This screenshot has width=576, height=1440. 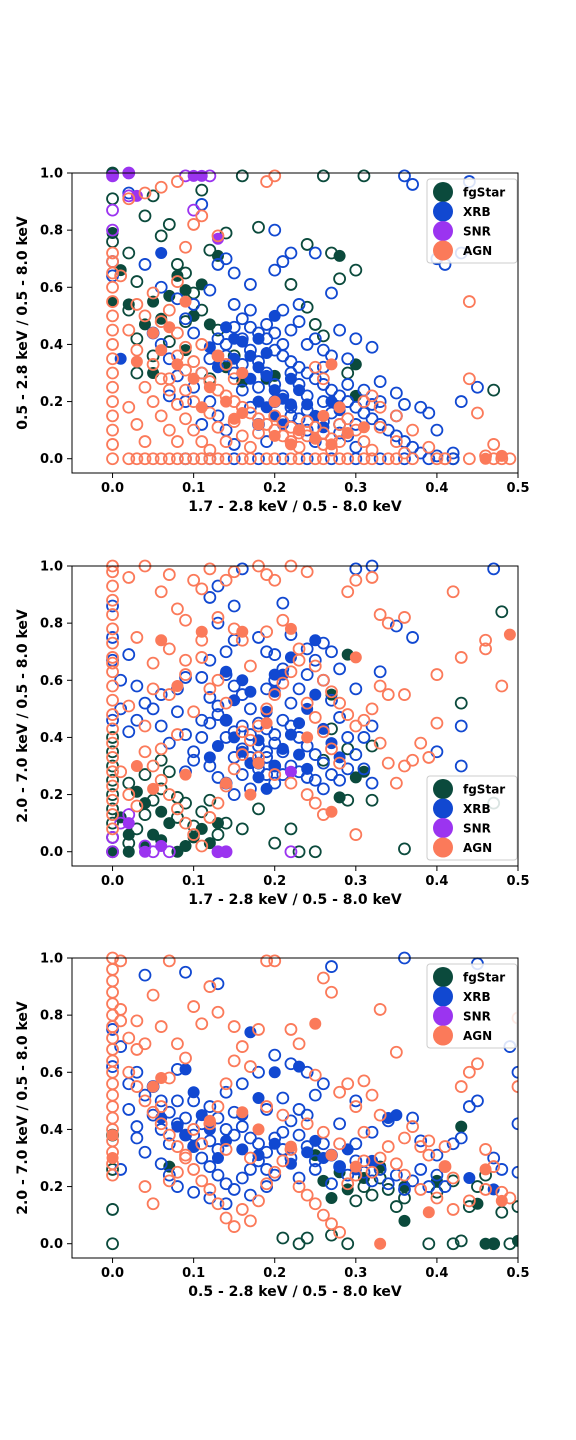 I want to click on x-tick-label: 0.2, so click(x=274, y=1273).